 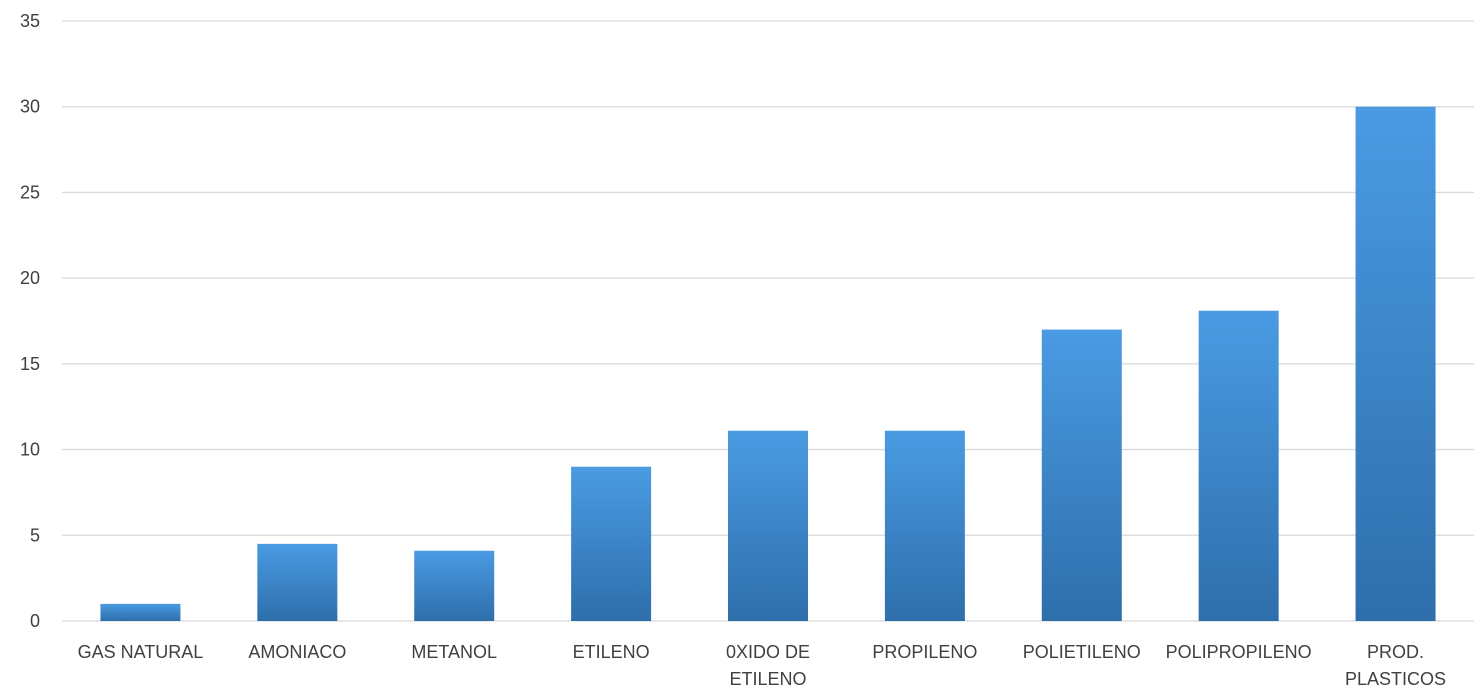 What do you see at coordinates (35, 535) in the screenshot?
I see `y-tick-label: 5` at bounding box center [35, 535].